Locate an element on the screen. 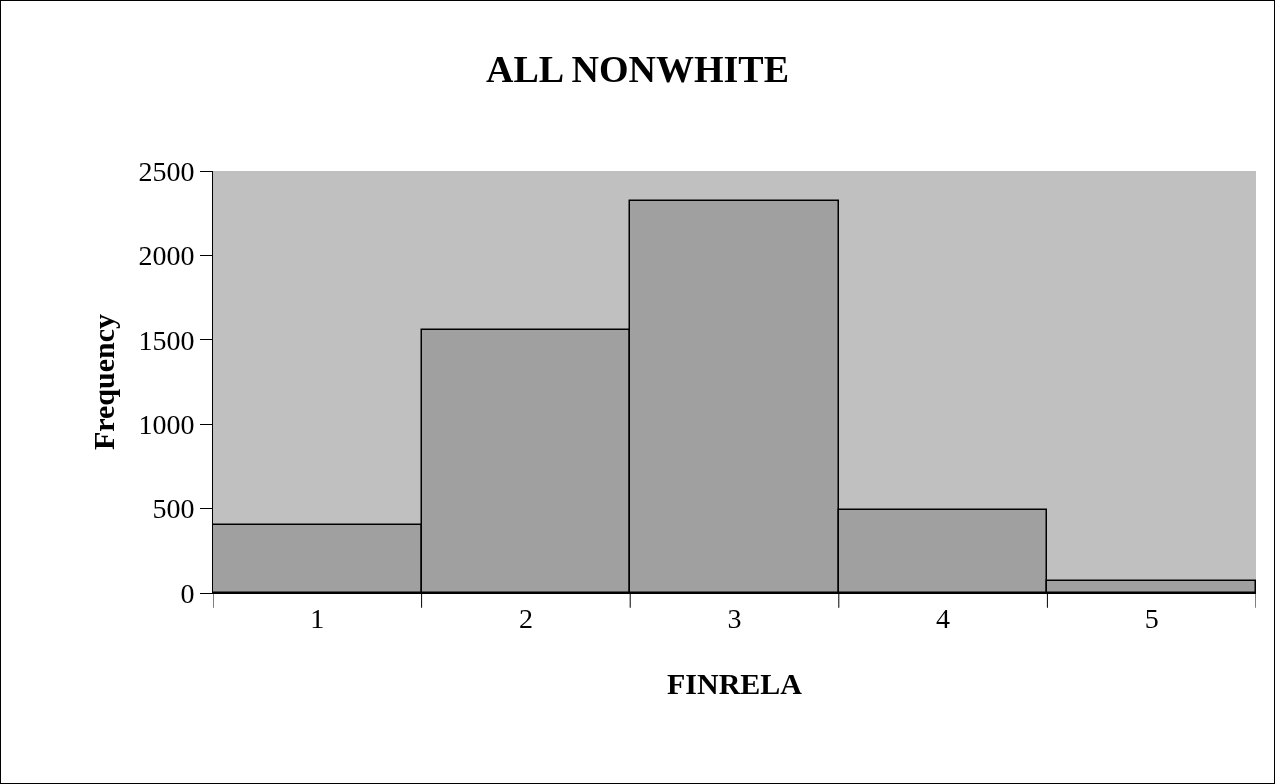 The height and width of the screenshot is (784, 1275). x-tick-label: 1 is located at coordinates (317, 618).